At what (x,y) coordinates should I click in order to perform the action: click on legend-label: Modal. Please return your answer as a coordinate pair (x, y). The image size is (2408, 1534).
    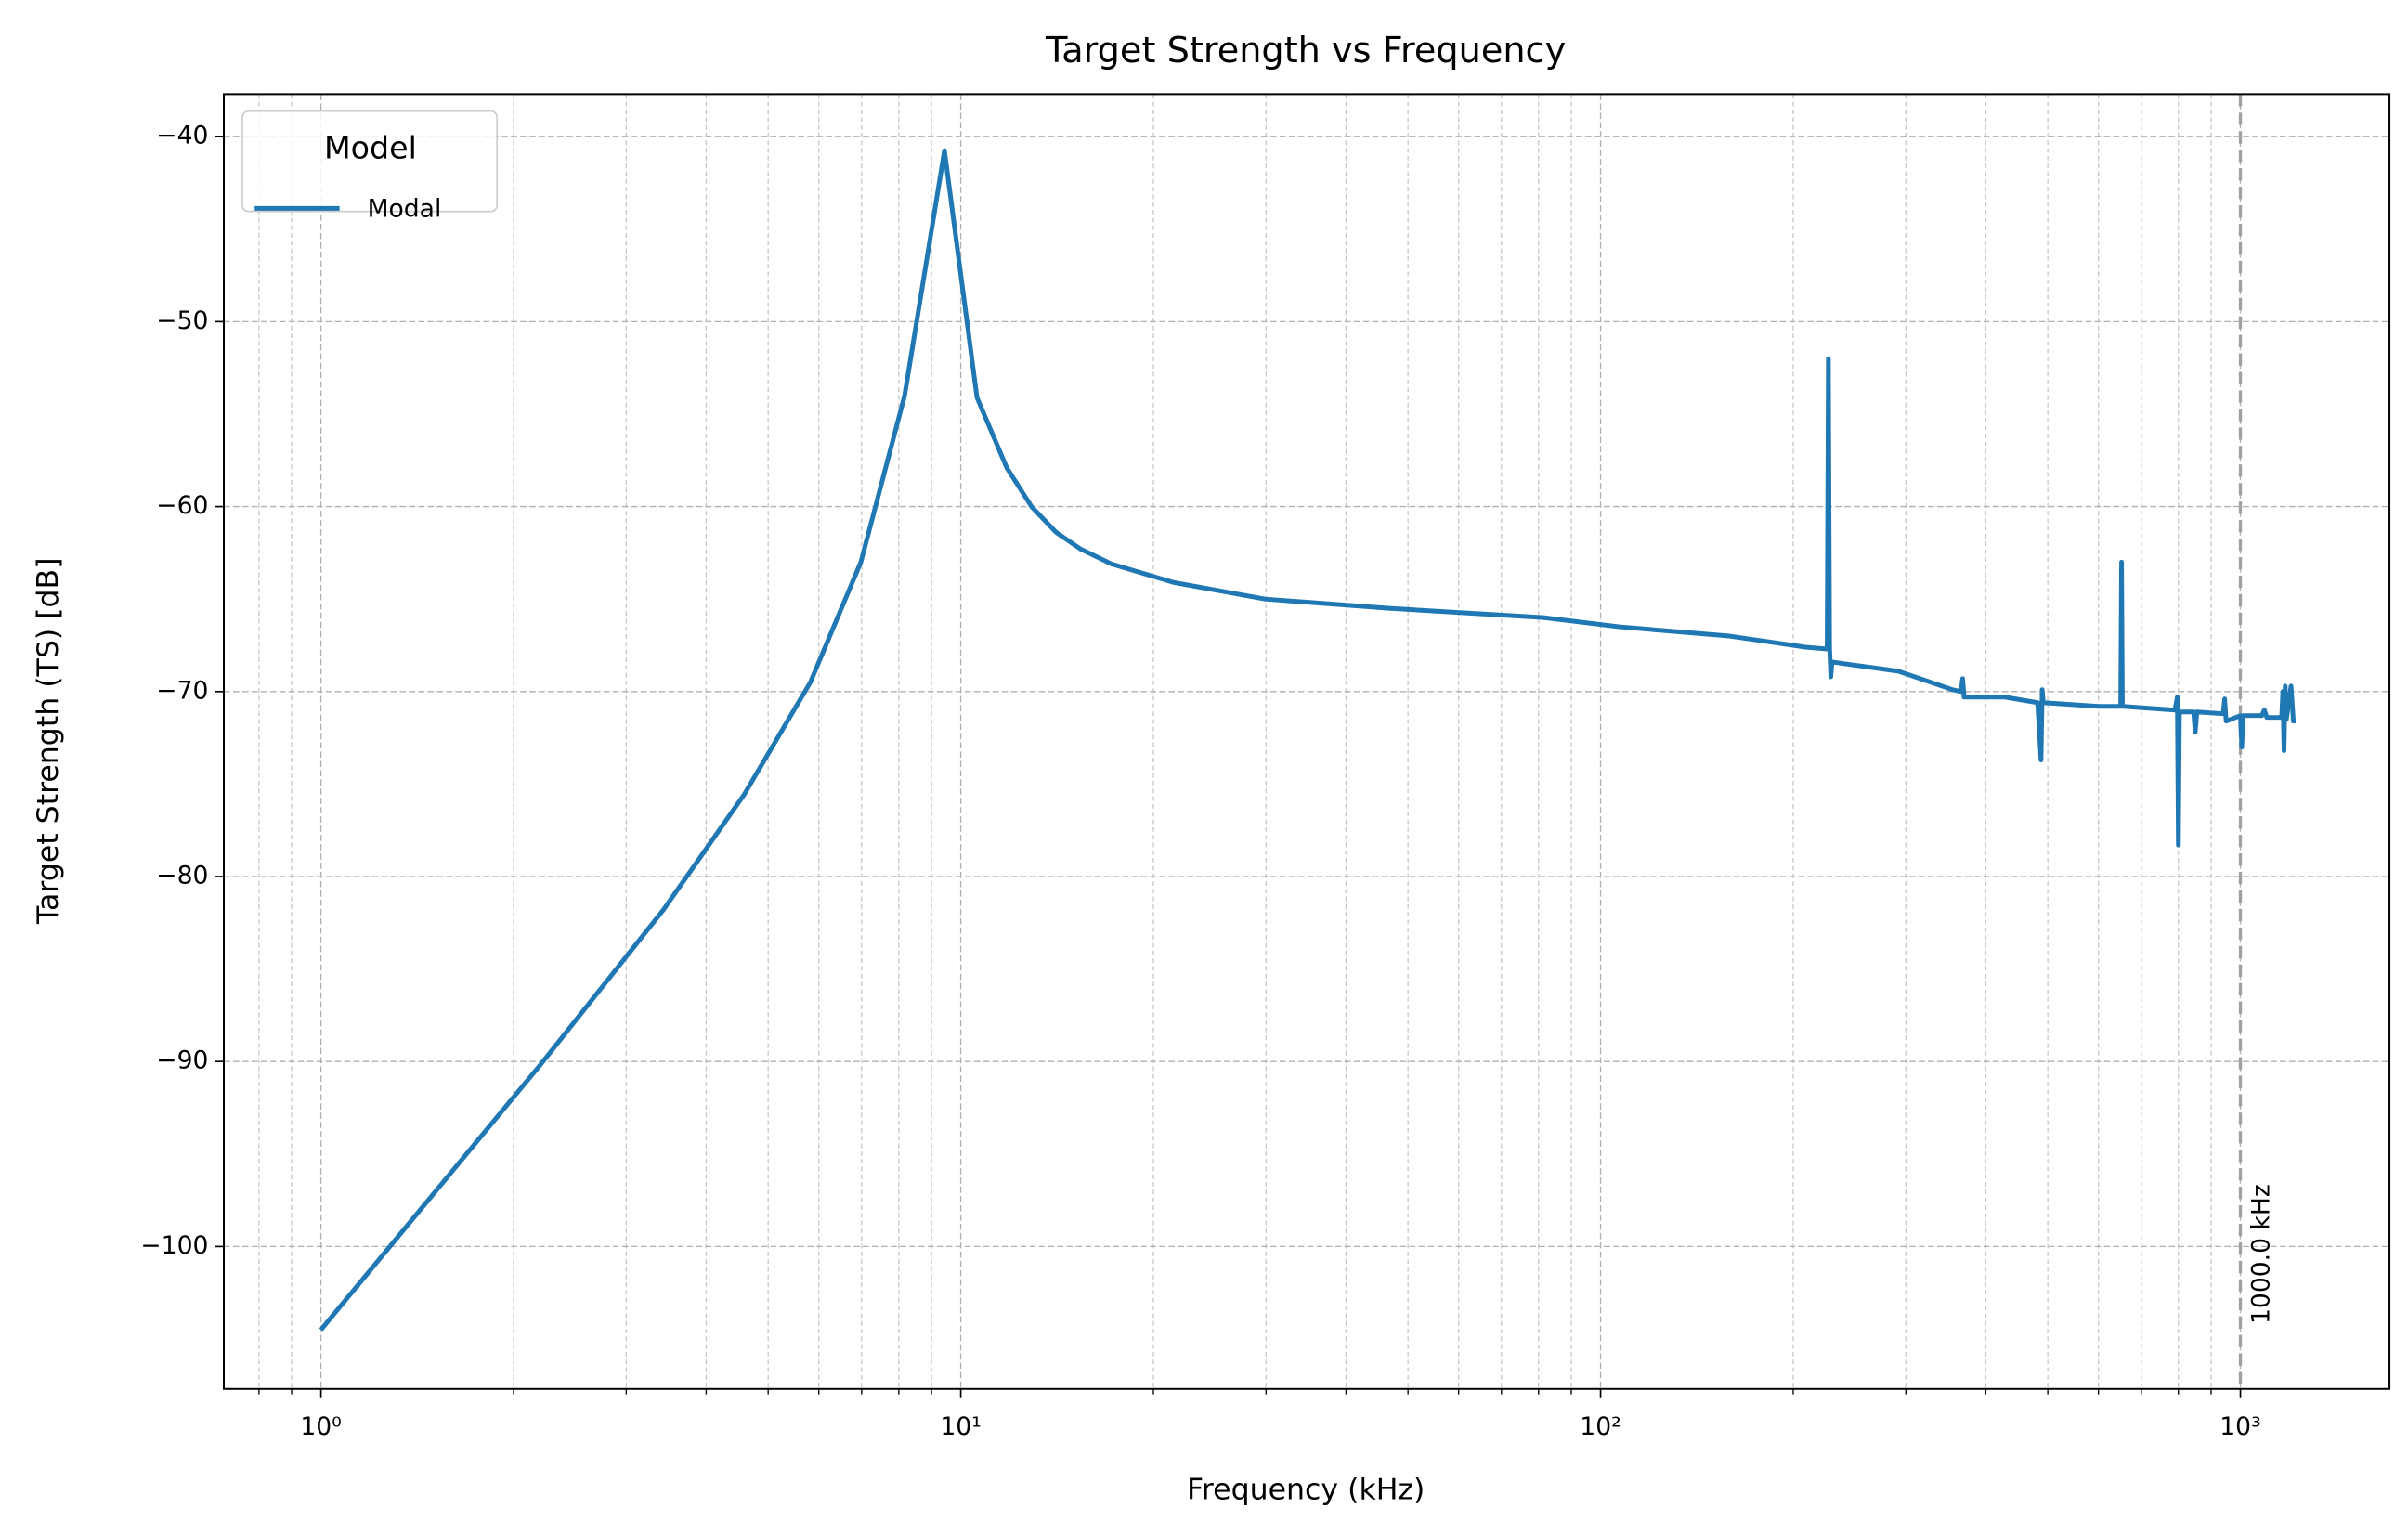
    Looking at the image, I should click on (405, 209).